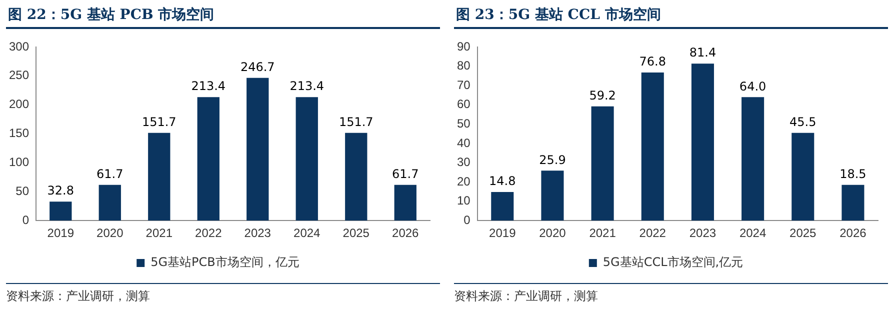 The image size is (896, 326). I want to click on chart-title: 图 23：5G 基站 CCL 市场空间, so click(671, 16).